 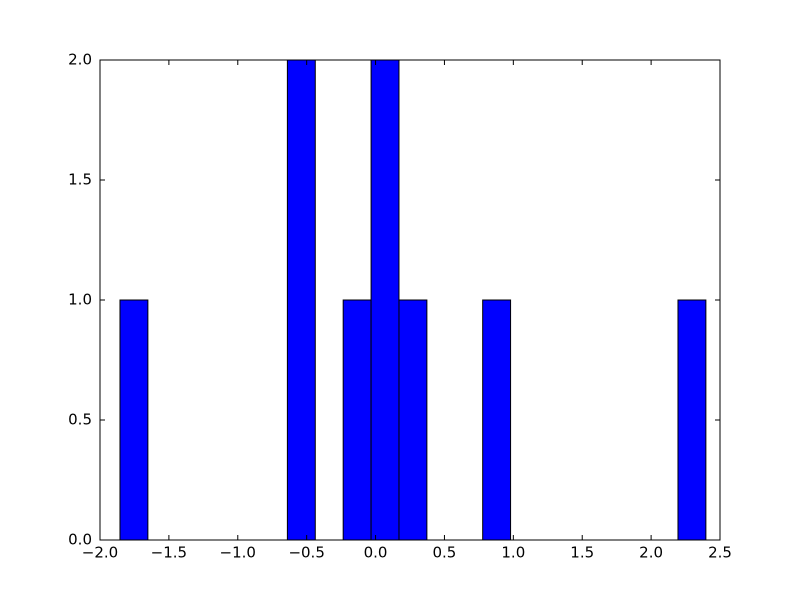 I want to click on x-tick-label: 1.5, so click(x=582, y=553).